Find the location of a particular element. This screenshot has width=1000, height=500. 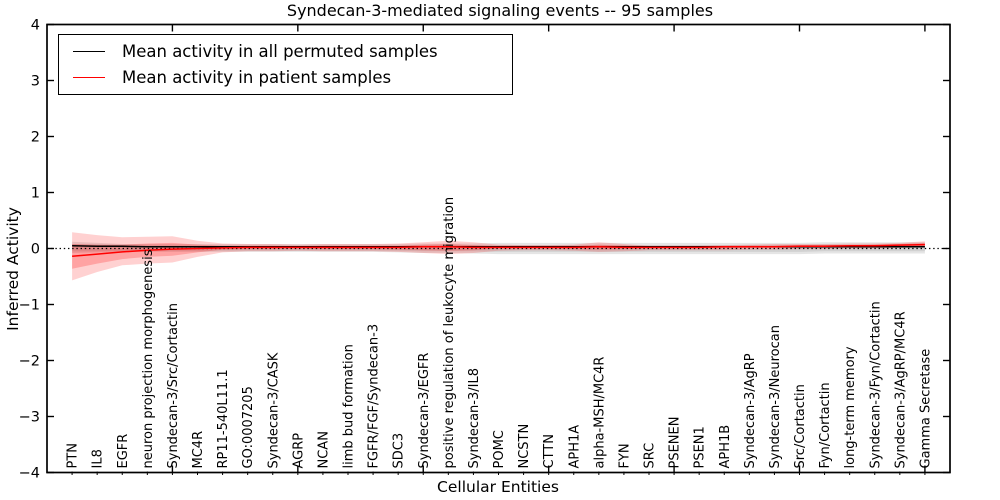

x-category-label: Fyn/Cortactin is located at coordinates (825, 425).